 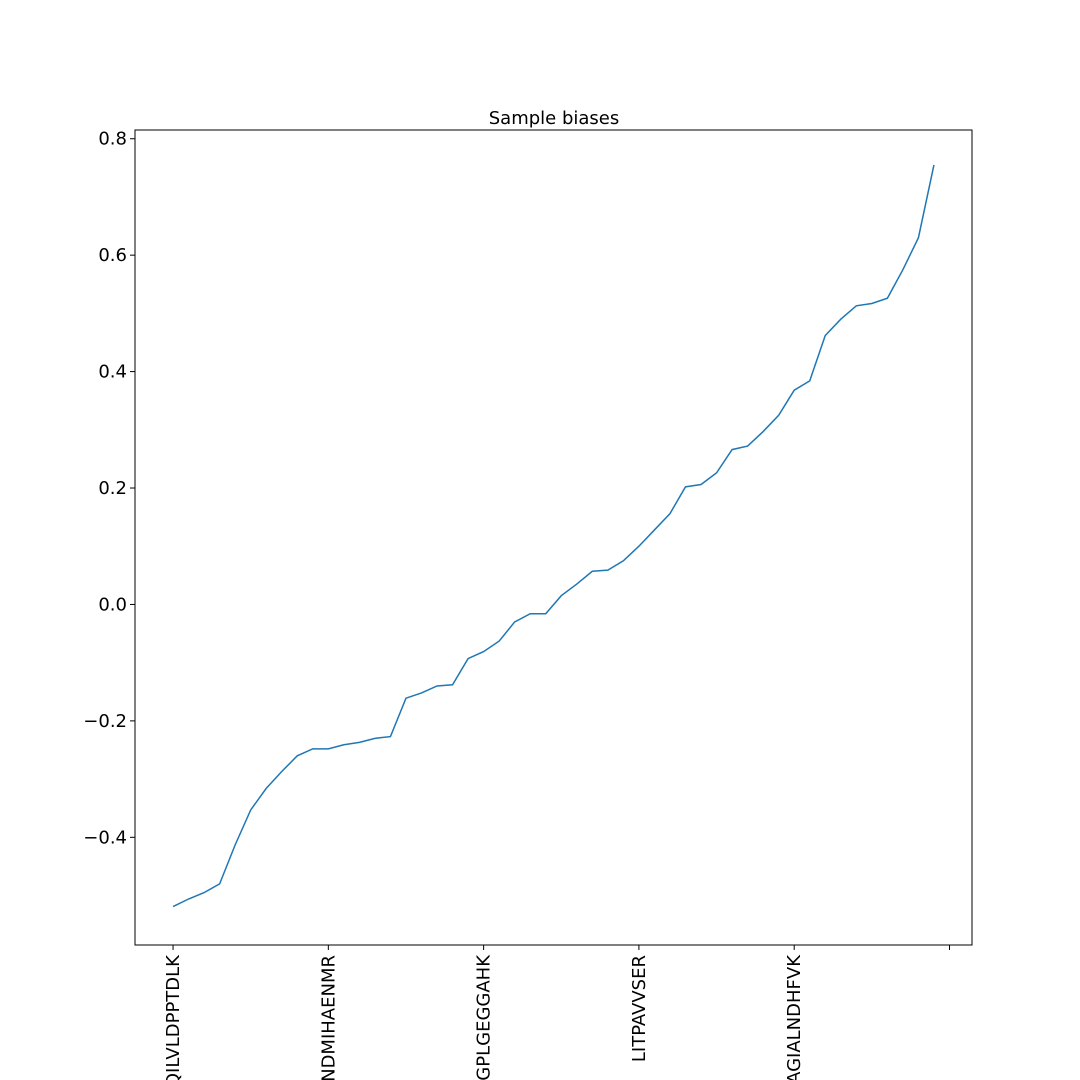 What do you see at coordinates (112, 604) in the screenshot?
I see `y-tick-label: 0.0` at bounding box center [112, 604].